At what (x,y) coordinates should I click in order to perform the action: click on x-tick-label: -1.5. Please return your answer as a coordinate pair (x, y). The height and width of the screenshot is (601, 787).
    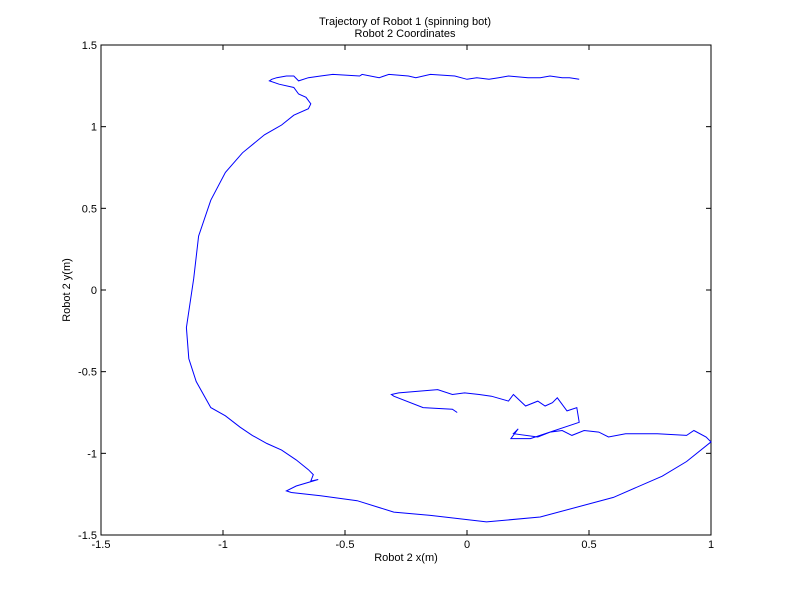
    Looking at the image, I should click on (101, 545).